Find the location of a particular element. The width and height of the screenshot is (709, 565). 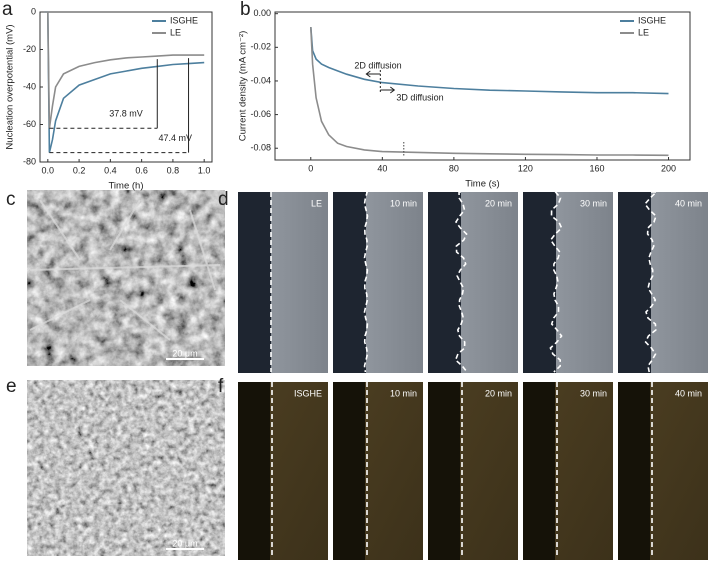

annotation: 3D diffusion is located at coordinates (419, 97).